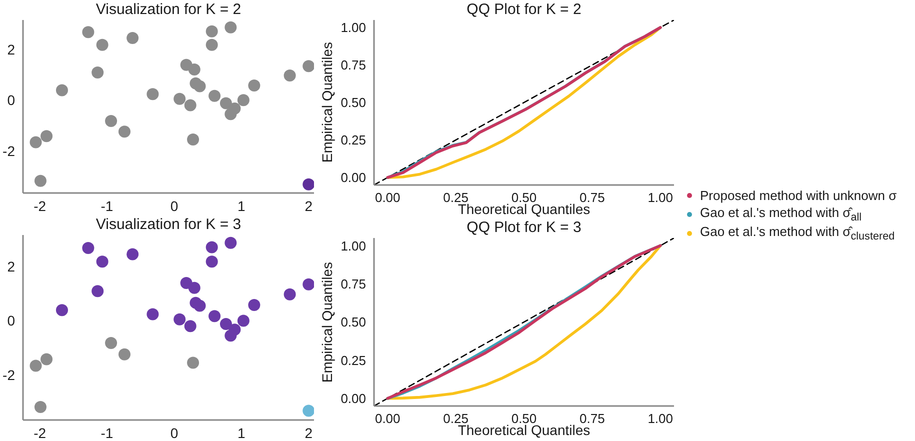  What do you see at coordinates (781, 214) in the screenshot?
I see `legend-label: Gao et al.'s method with σ̂$_{all}$` at bounding box center [781, 214].